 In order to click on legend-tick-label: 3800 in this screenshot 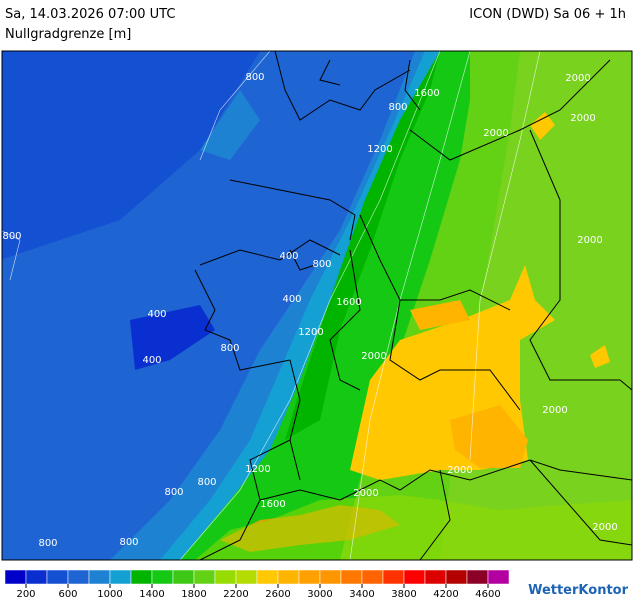, I will do `click(403, 594)`.